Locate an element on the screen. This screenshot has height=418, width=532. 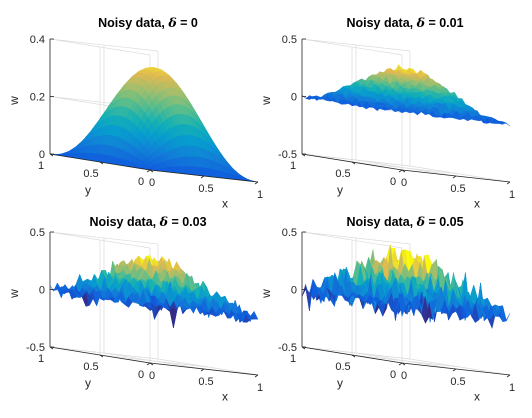
subplot-title: Noisy data, δ = 0.01 is located at coordinates (404, 22).